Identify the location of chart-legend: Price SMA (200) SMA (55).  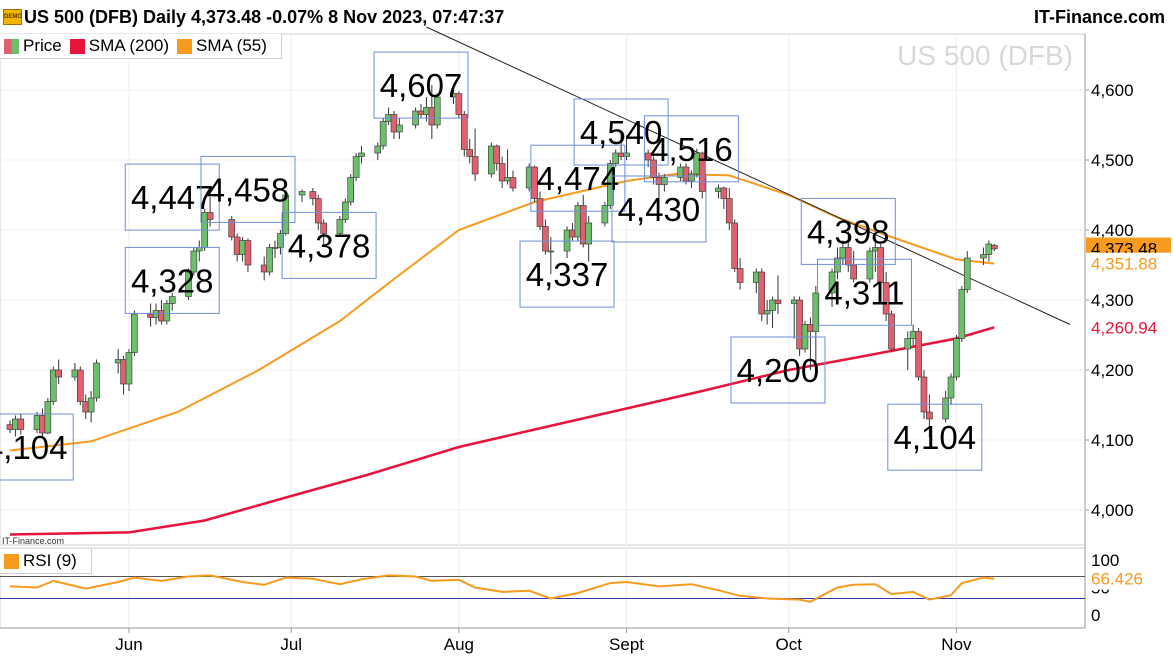
(141, 46).